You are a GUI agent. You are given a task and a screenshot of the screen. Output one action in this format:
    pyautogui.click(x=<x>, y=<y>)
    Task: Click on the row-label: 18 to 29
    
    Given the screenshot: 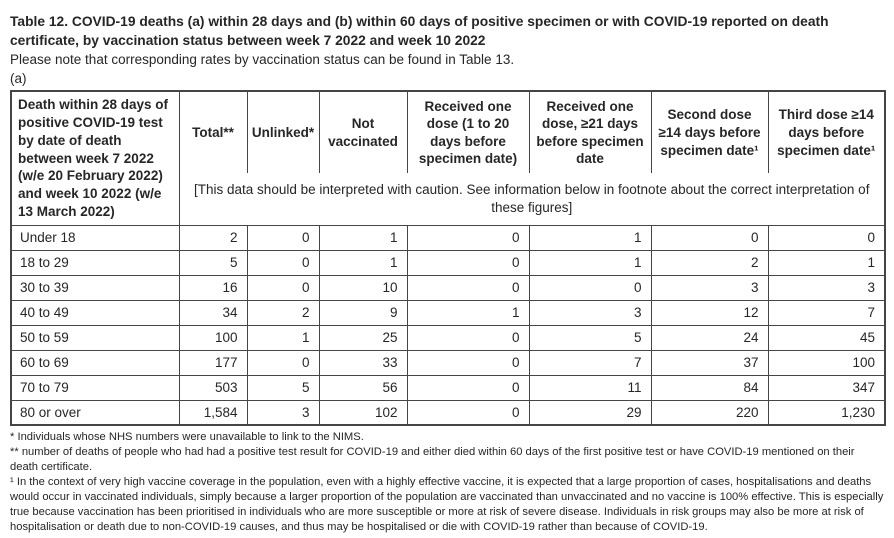 What is the action you would take?
    pyautogui.click(x=95, y=262)
    